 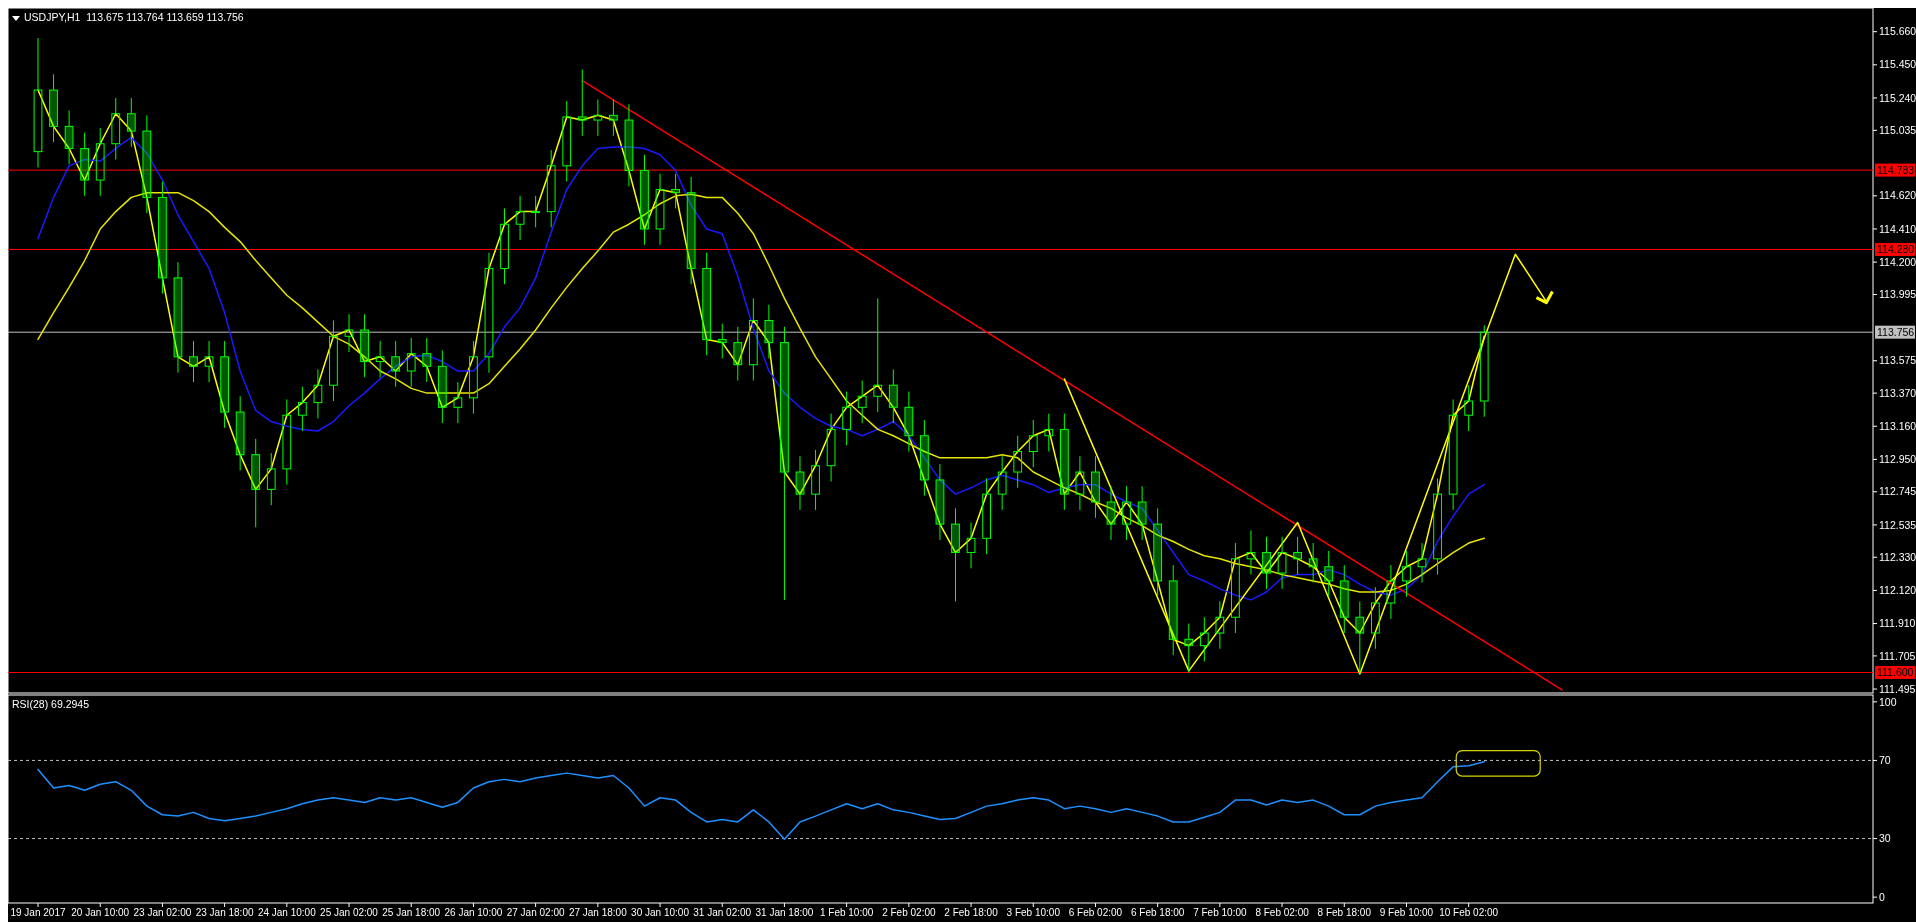 I want to click on y-tick-label: 111.910, so click(x=1897, y=623).